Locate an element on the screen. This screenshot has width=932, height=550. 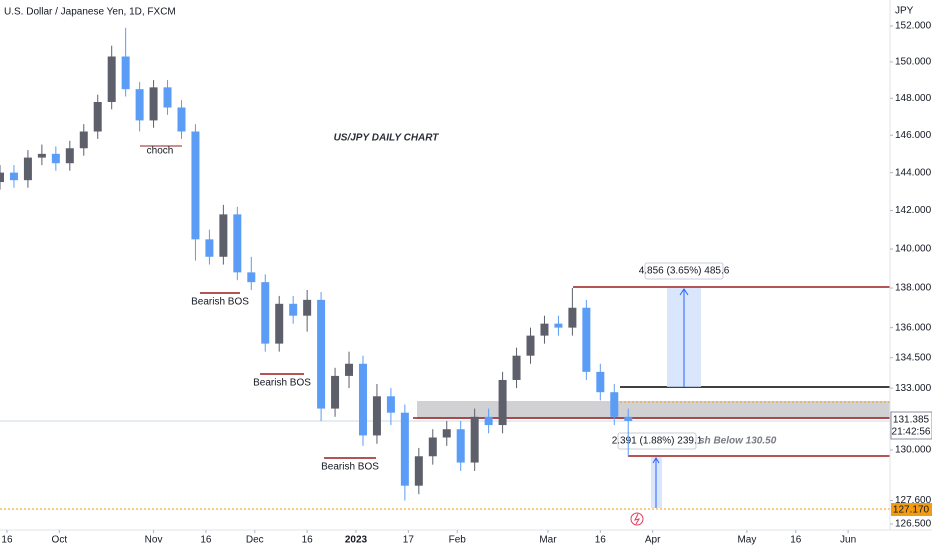
annotation: choch is located at coordinates (160, 151).